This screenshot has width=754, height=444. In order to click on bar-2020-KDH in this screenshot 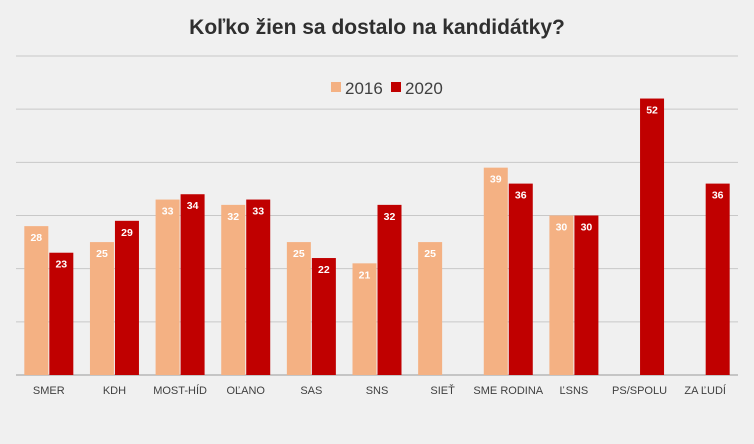, I will do `click(126, 297)`.